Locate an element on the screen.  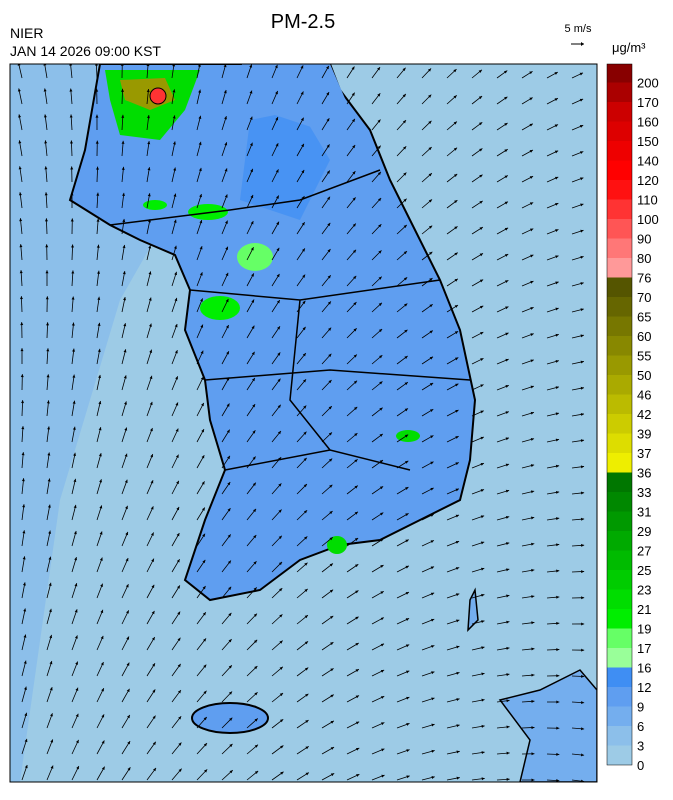
jeju is located at coordinates (230, 718).